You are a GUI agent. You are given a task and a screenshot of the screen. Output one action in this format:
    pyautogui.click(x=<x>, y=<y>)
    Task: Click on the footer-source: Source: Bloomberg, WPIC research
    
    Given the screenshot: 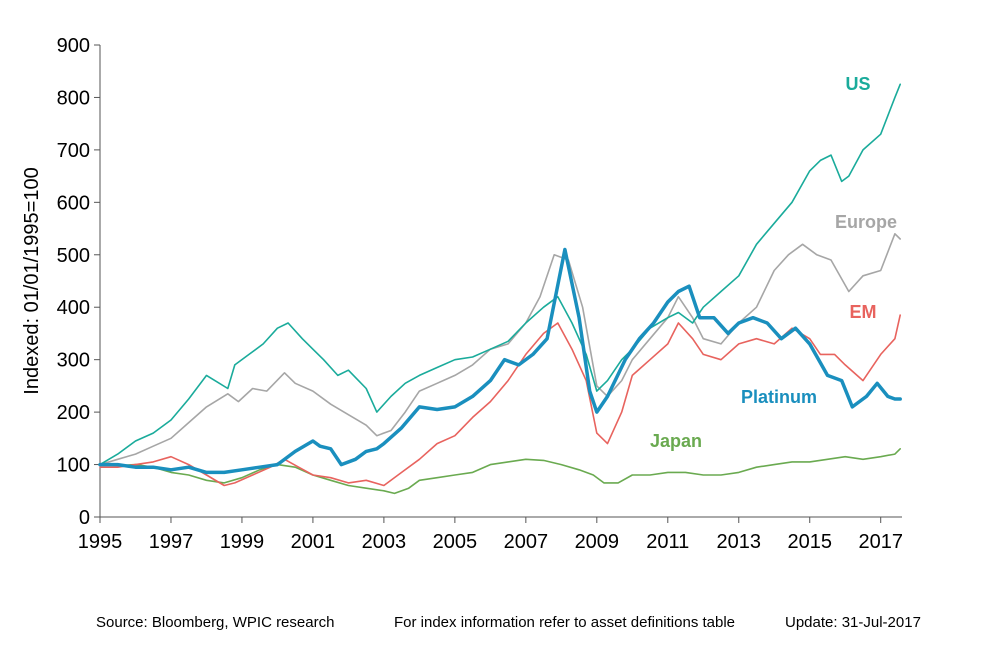 What is the action you would take?
    pyautogui.click(x=215, y=622)
    